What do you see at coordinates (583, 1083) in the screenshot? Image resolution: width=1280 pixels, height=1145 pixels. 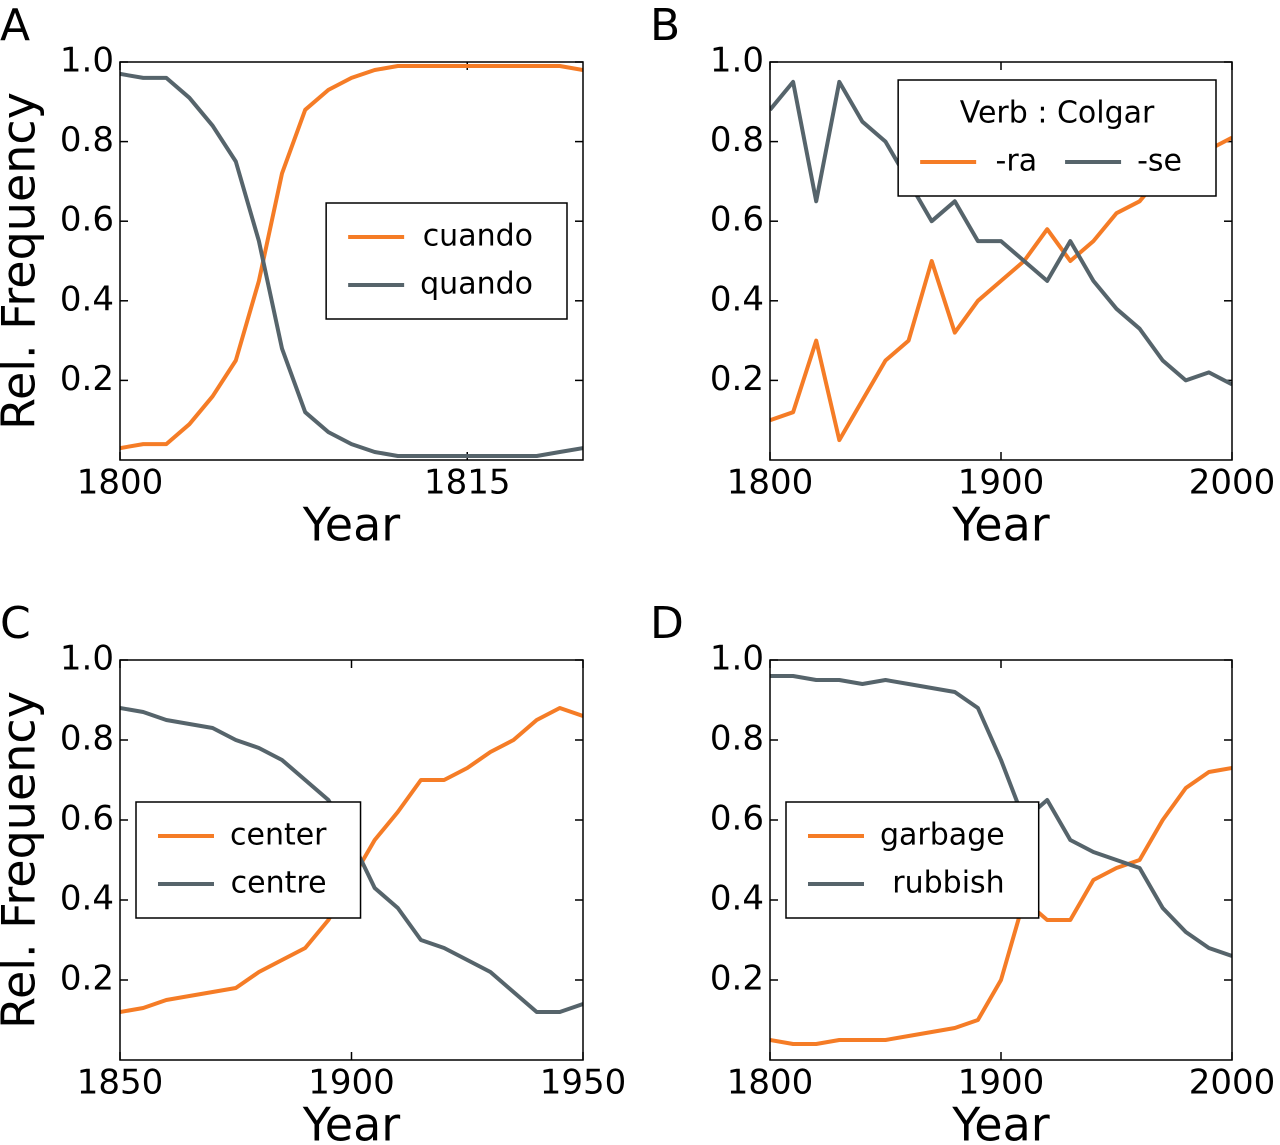 I see `x-tick-label: 1950` at bounding box center [583, 1083].